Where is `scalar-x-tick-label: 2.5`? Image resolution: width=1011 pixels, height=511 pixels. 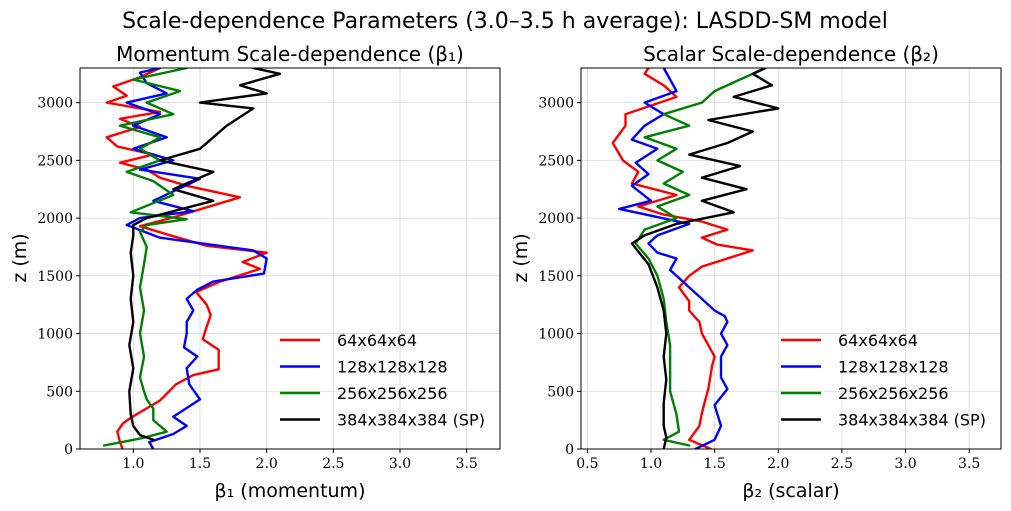
scalar-x-tick-label: 2.5 is located at coordinates (842, 464).